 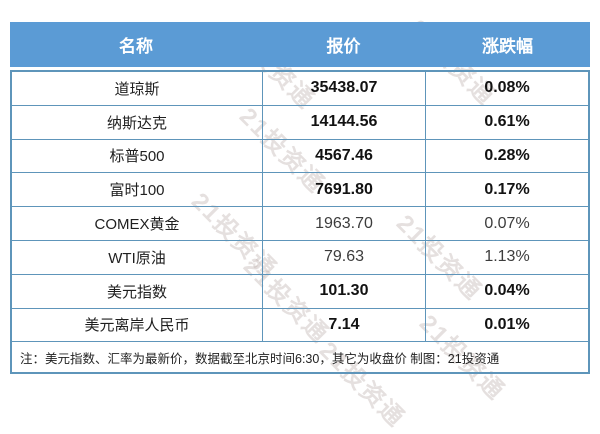 What do you see at coordinates (137, 191) in the screenshot?
I see `instrument-name: 富时100` at bounding box center [137, 191].